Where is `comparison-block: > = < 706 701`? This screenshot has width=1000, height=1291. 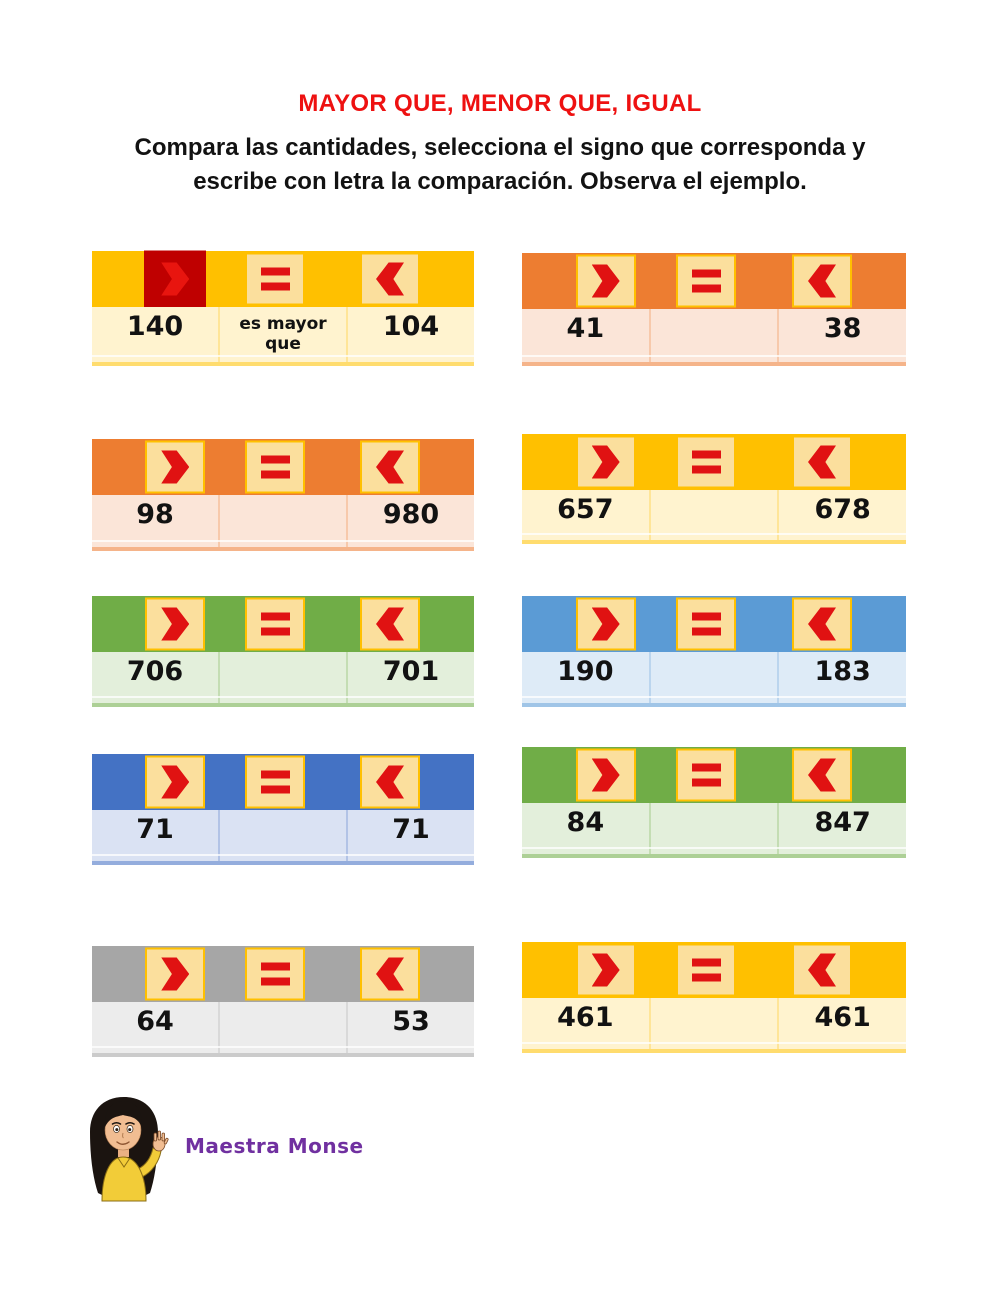
comparison-block: > = < 706 701 is located at coordinates (283, 651).